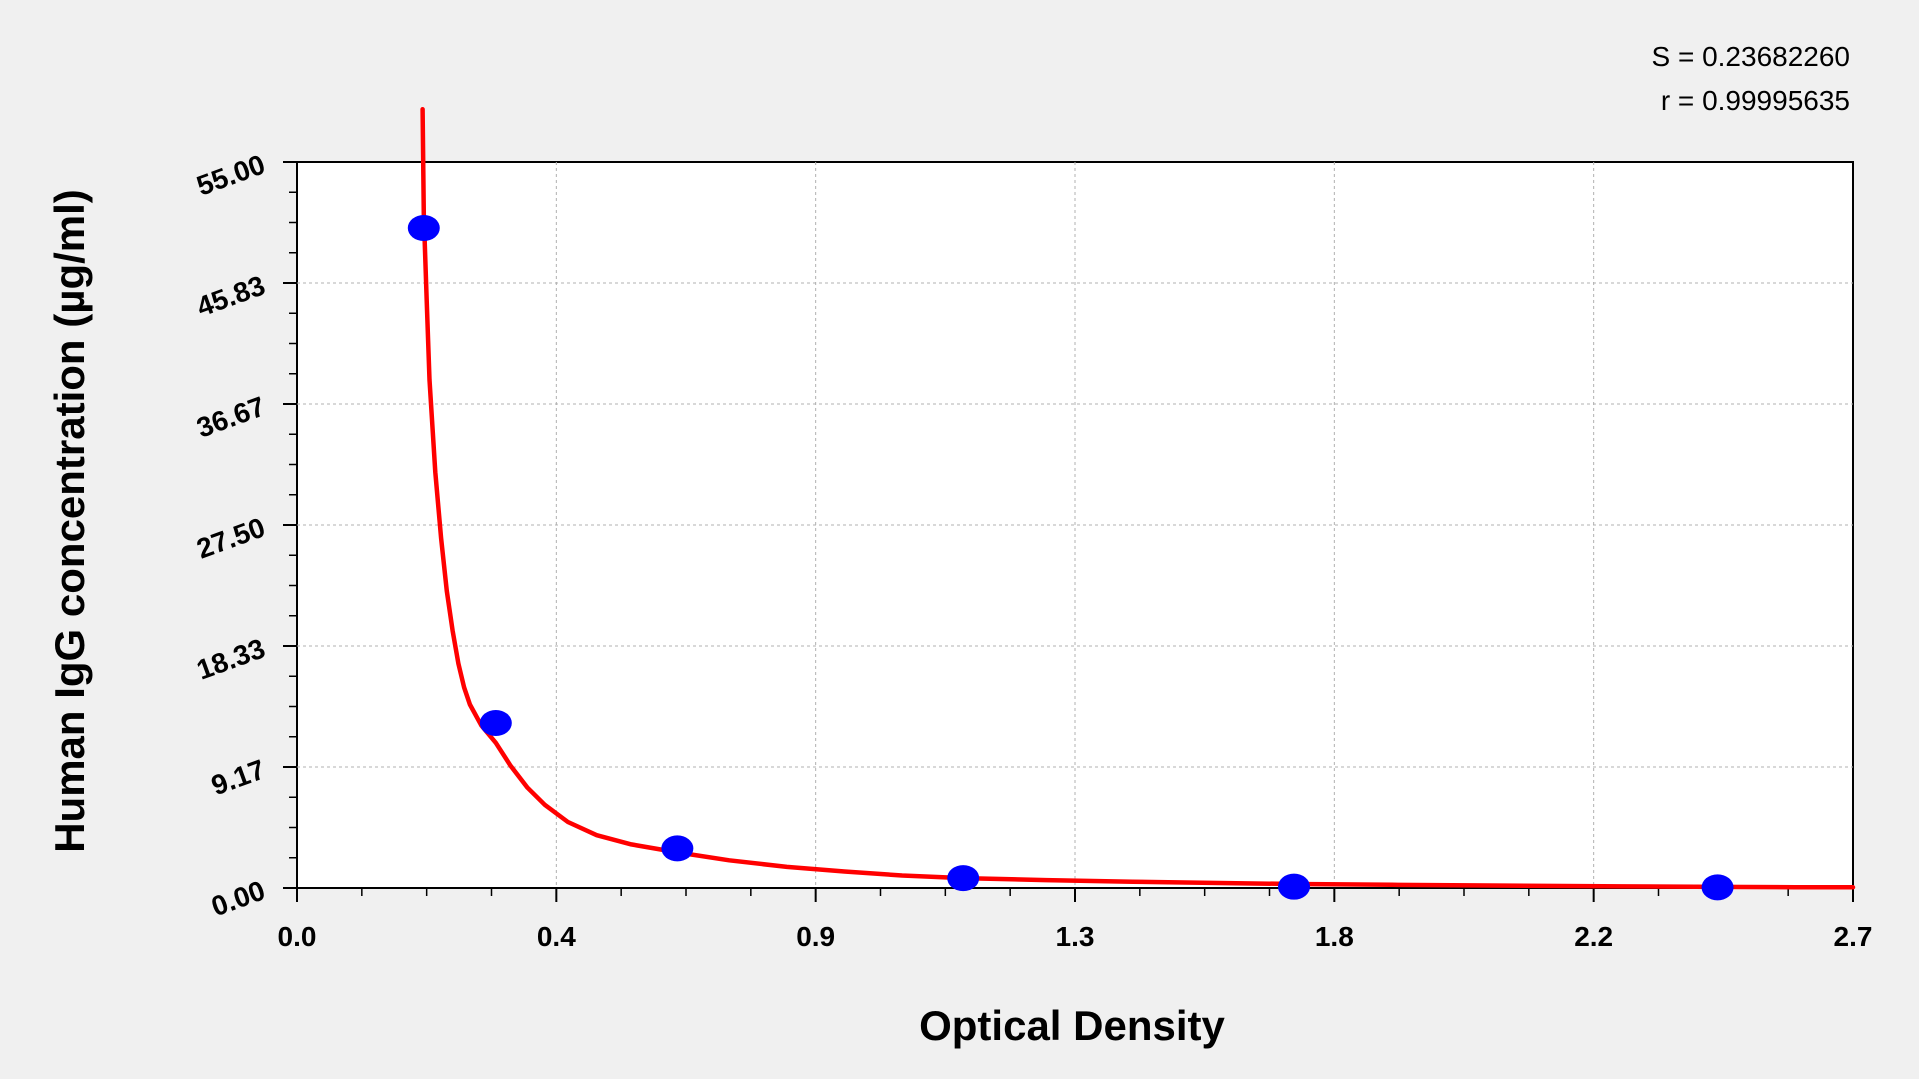 This screenshot has width=1919, height=1079. What do you see at coordinates (1755, 100) in the screenshot?
I see `r-value-annotation: r = 0.99995635` at bounding box center [1755, 100].